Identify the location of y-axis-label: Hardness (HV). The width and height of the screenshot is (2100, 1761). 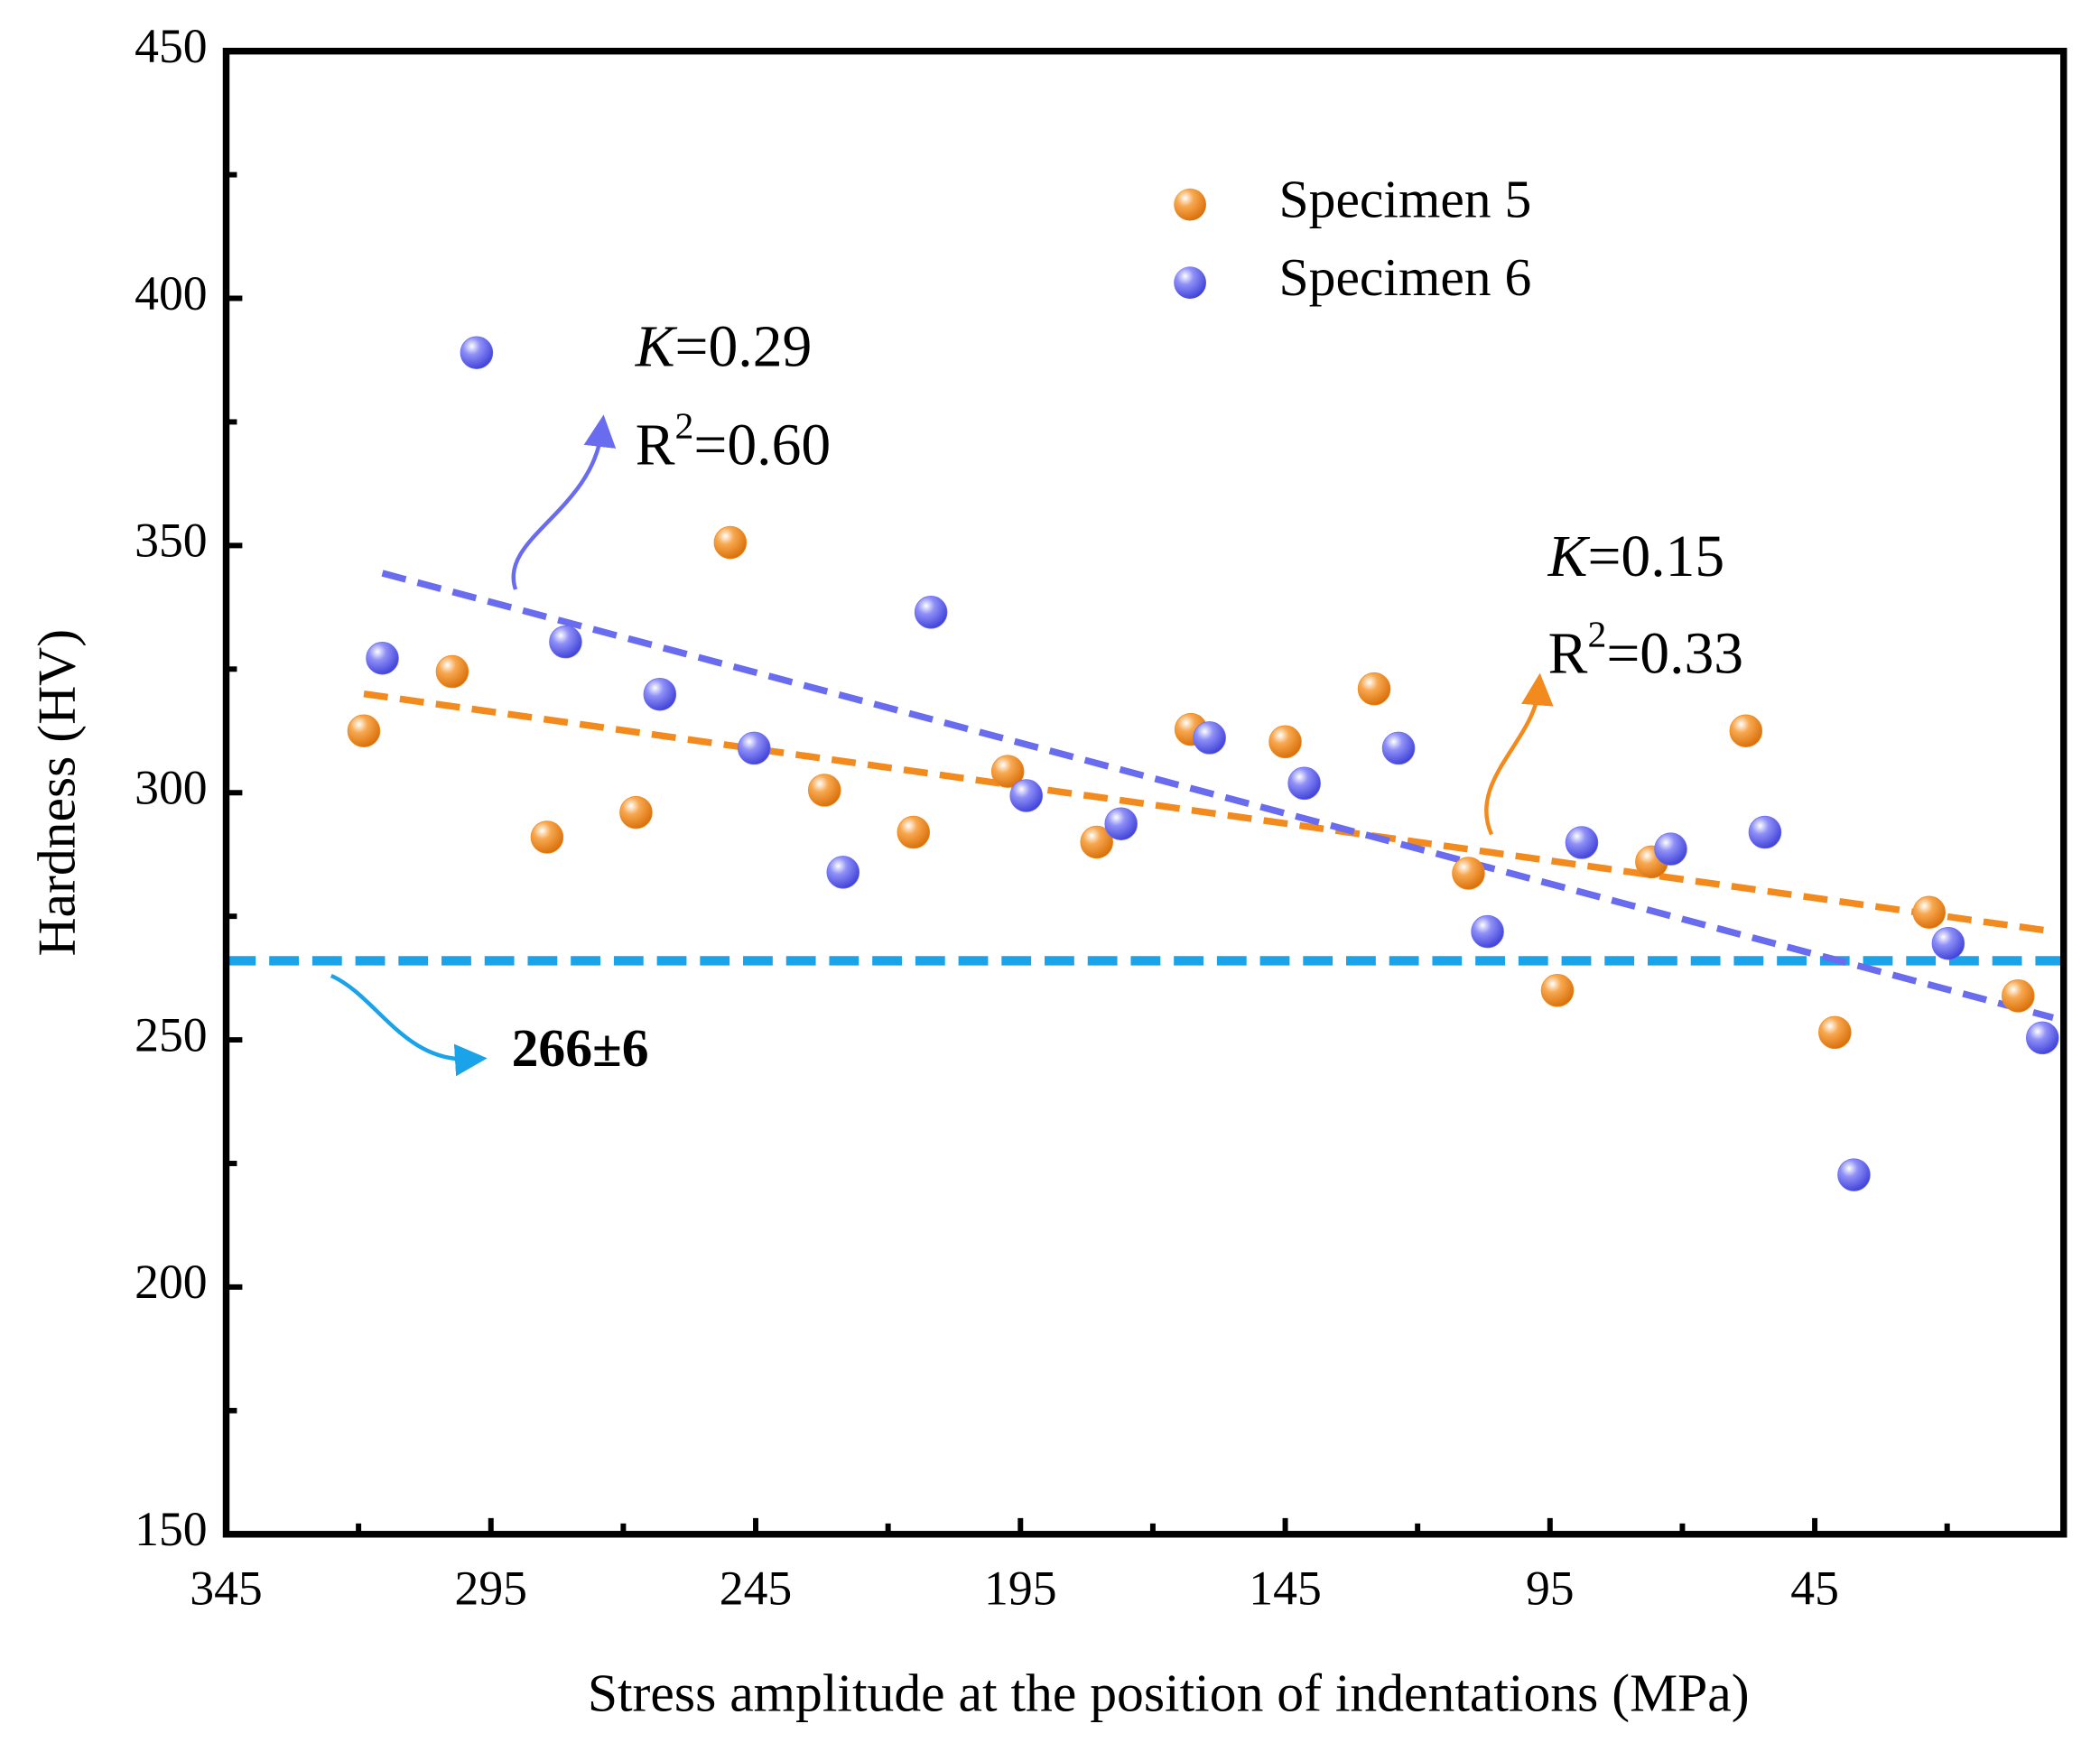
(56, 793).